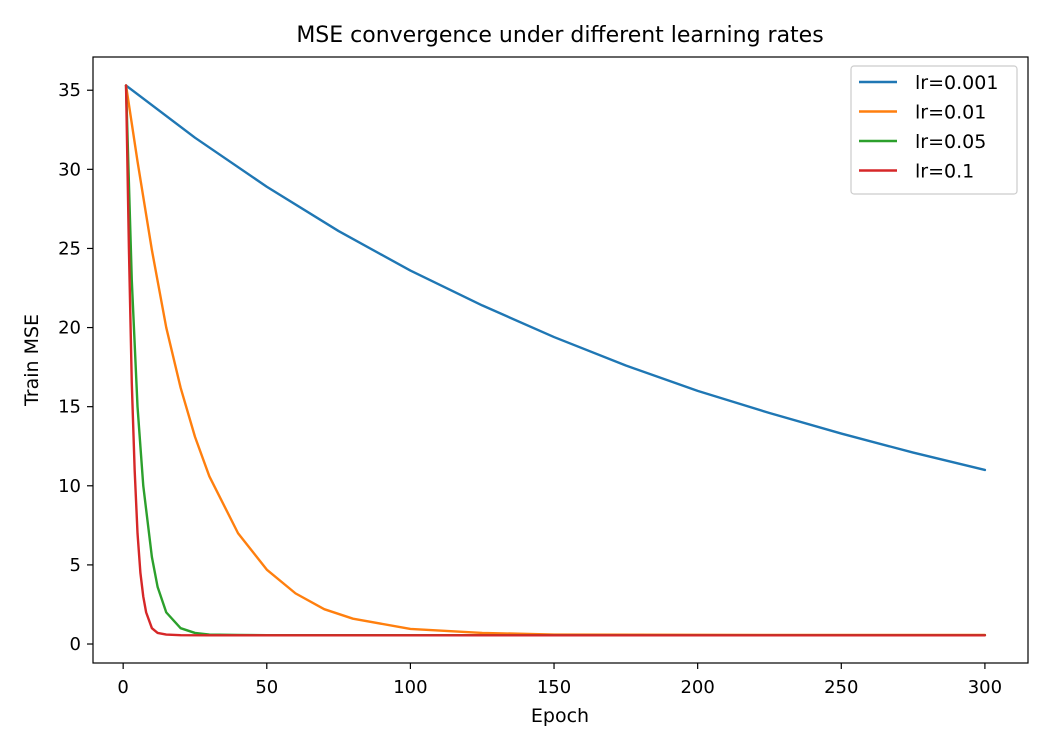 This screenshot has height=750, width=1050. I want to click on x-tick-label: 300, so click(985, 687).